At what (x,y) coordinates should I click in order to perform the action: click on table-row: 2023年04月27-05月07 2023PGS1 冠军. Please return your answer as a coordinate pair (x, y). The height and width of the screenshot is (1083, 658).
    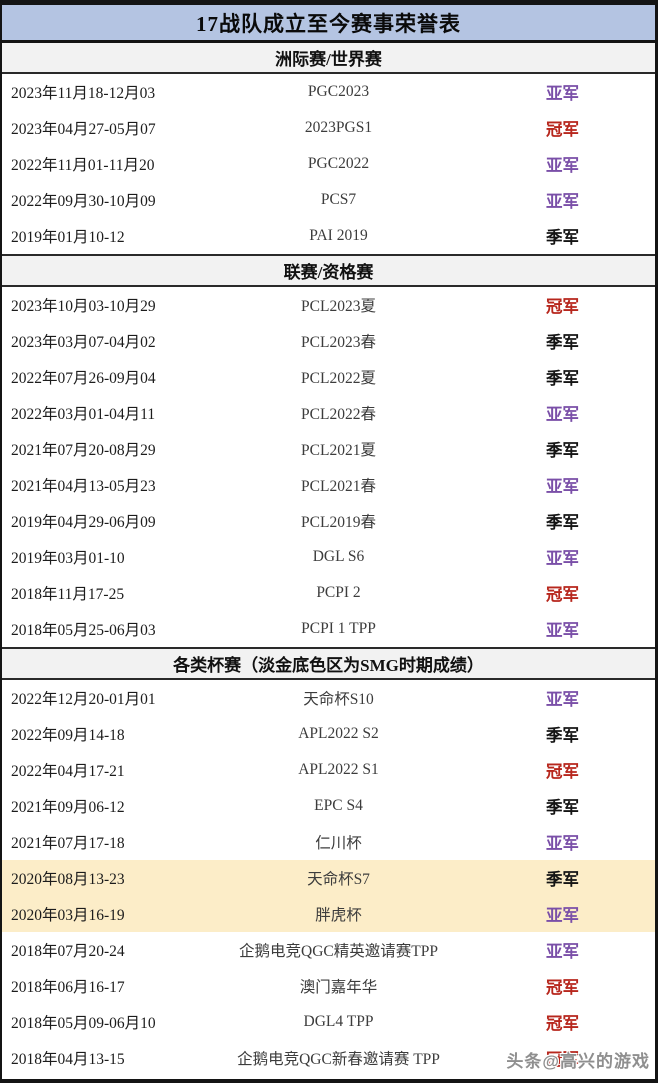
    Looking at the image, I should click on (328, 128).